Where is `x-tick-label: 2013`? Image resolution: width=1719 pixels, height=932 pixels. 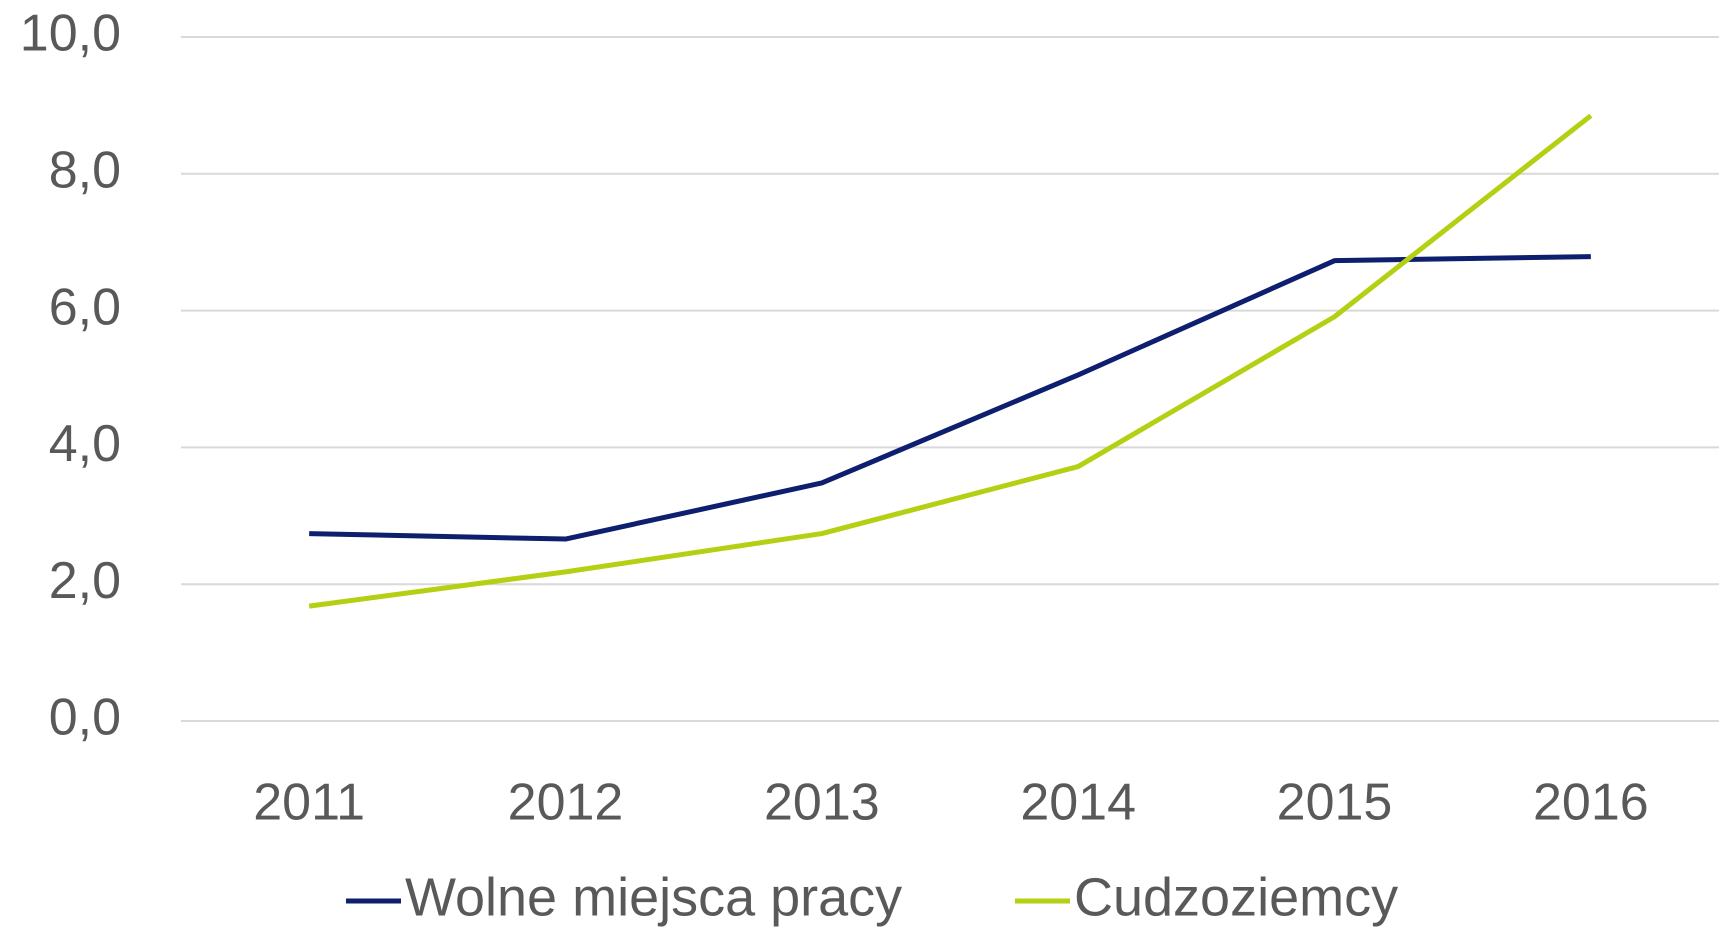
x-tick-label: 2013 is located at coordinates (822, 803).